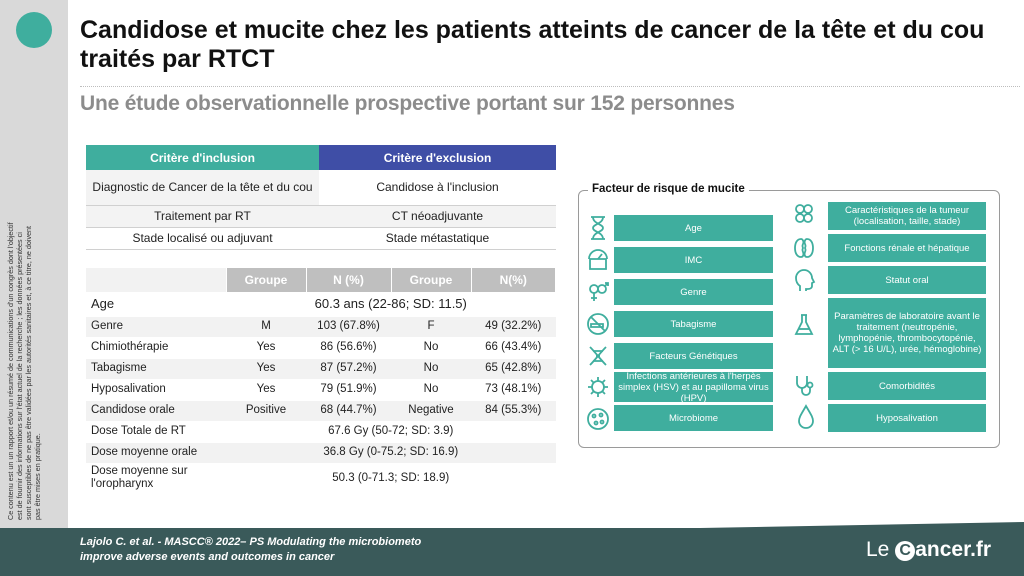 The image size is (1024, 576). Describe the element at coordinates (348, 369) in the screenshot. I see `n-cell: 87 (57.2%)` at that location.